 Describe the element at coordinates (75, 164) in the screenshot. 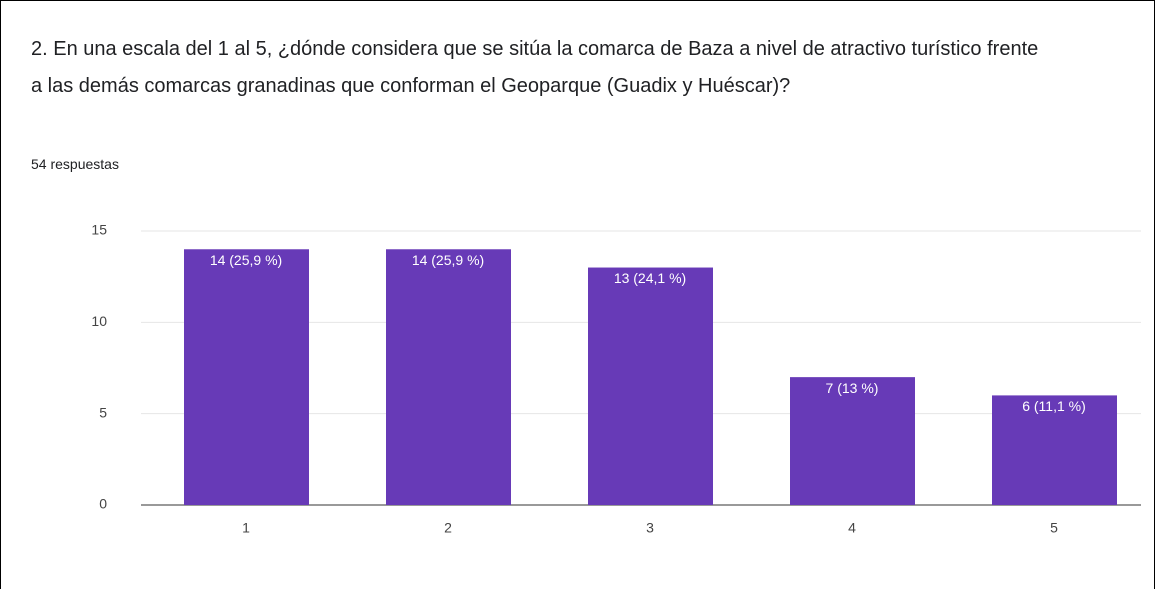

I see `response-count: 54 respuestas` at that location.